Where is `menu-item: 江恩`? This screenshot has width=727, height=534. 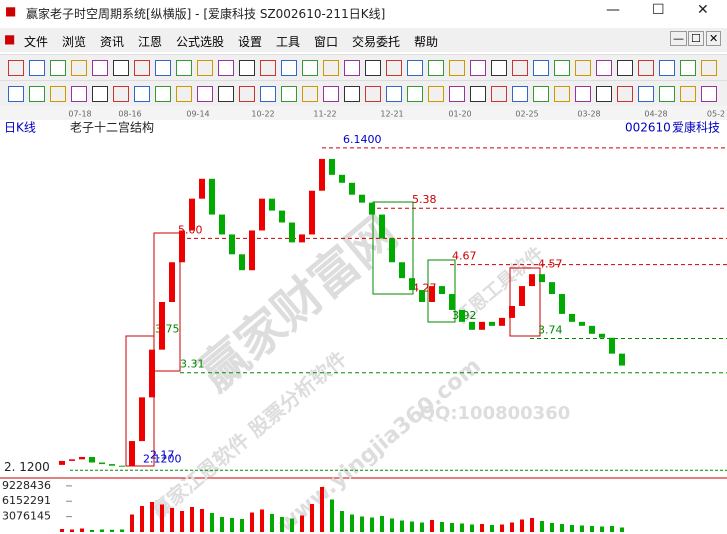 menu-item: 江恩 is located at coordinates (150, 42).